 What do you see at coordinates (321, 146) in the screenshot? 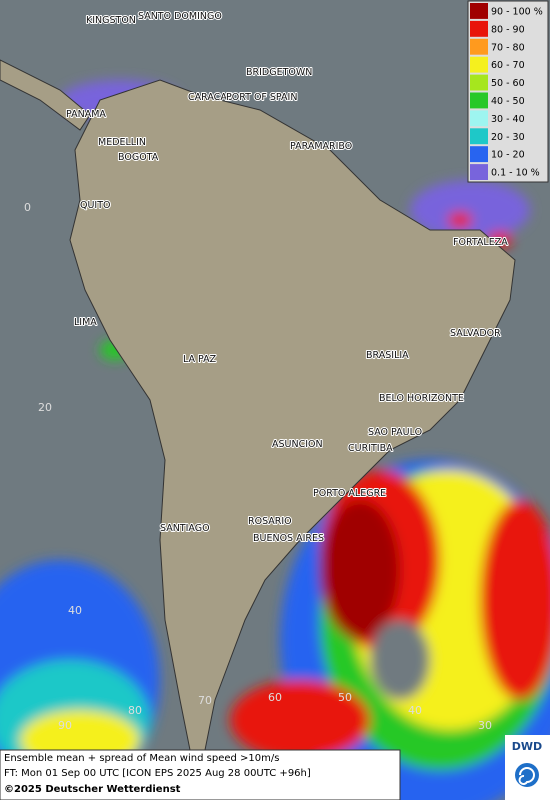
I see `city: PARAMARIBO` at bounding box center [321, 146].